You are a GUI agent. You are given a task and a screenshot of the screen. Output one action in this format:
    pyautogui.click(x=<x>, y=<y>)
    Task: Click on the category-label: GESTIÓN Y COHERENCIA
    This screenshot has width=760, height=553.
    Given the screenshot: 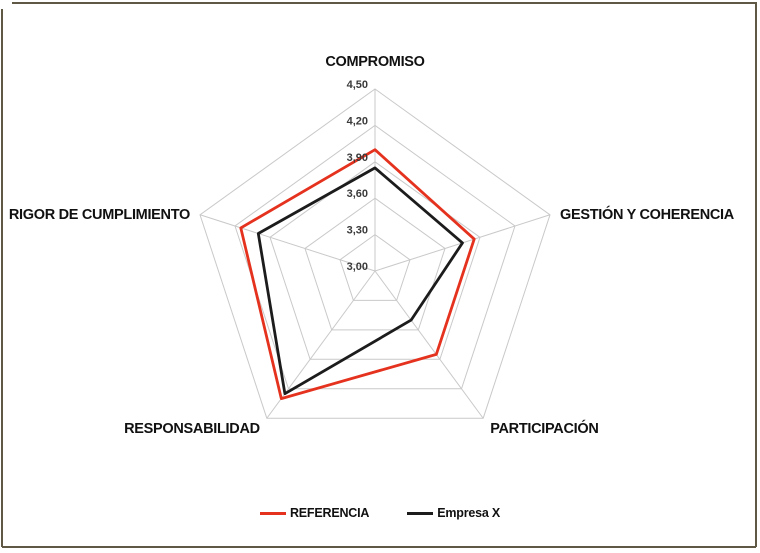 What is the action you would take?
    pyautogui.click(x=647, y=214)
    